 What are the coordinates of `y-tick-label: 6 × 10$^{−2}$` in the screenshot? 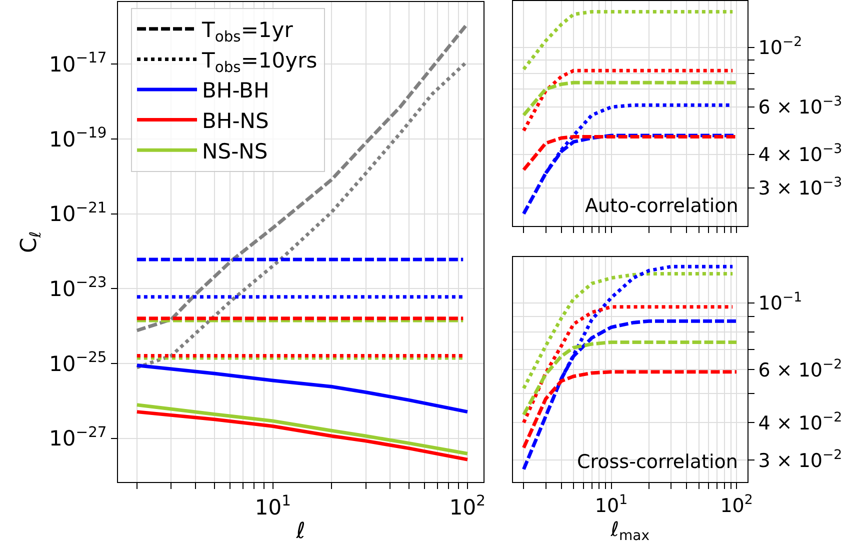 It's located at (800, 369).